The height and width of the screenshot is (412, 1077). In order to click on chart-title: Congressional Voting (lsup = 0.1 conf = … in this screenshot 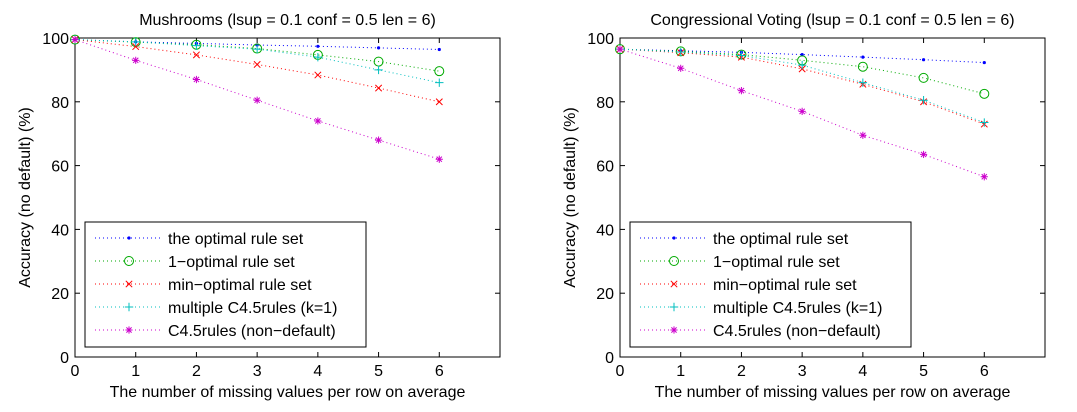, I will do `click(832, 20)`.